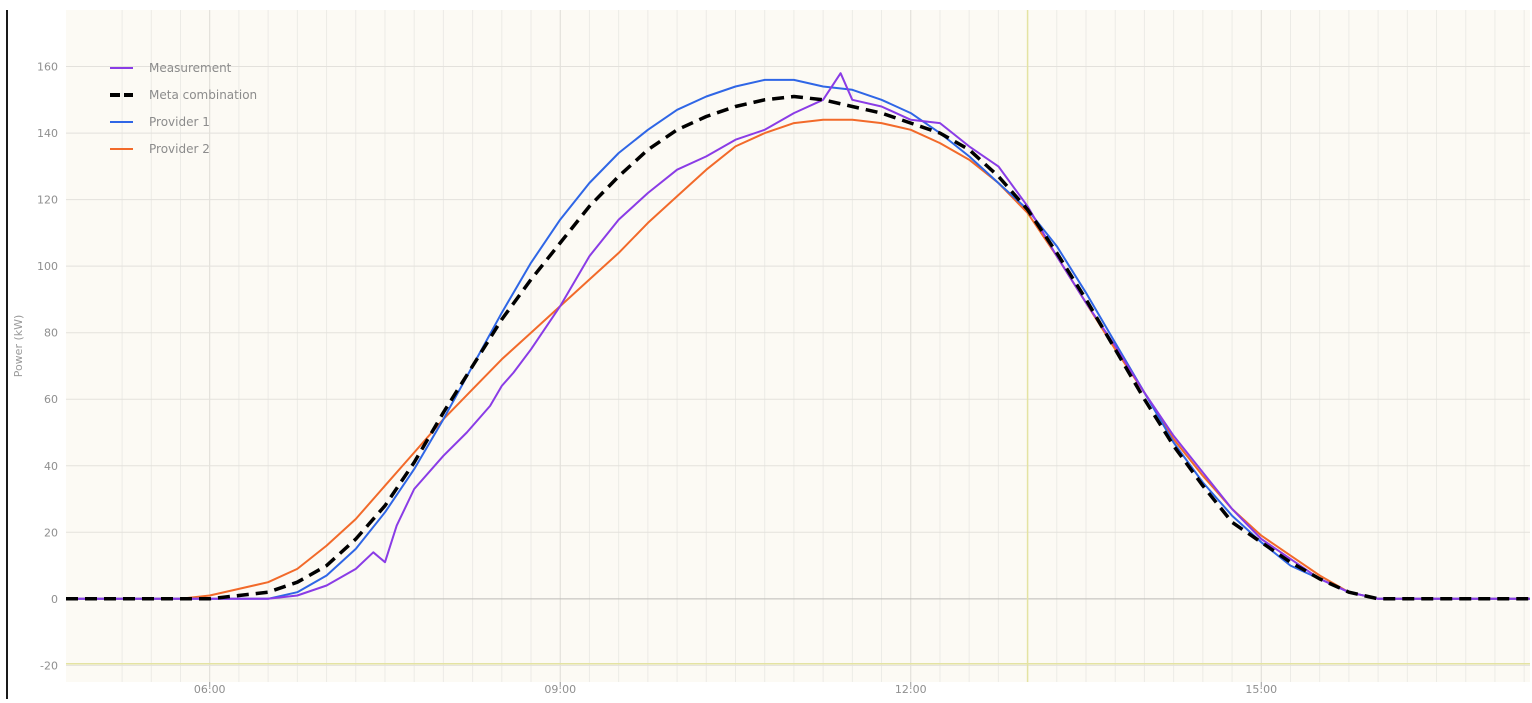  What do you see at coordinates (47, 133) in the screenshot?
I see `y-tick-label: 140` at bounding box center [47, 133].